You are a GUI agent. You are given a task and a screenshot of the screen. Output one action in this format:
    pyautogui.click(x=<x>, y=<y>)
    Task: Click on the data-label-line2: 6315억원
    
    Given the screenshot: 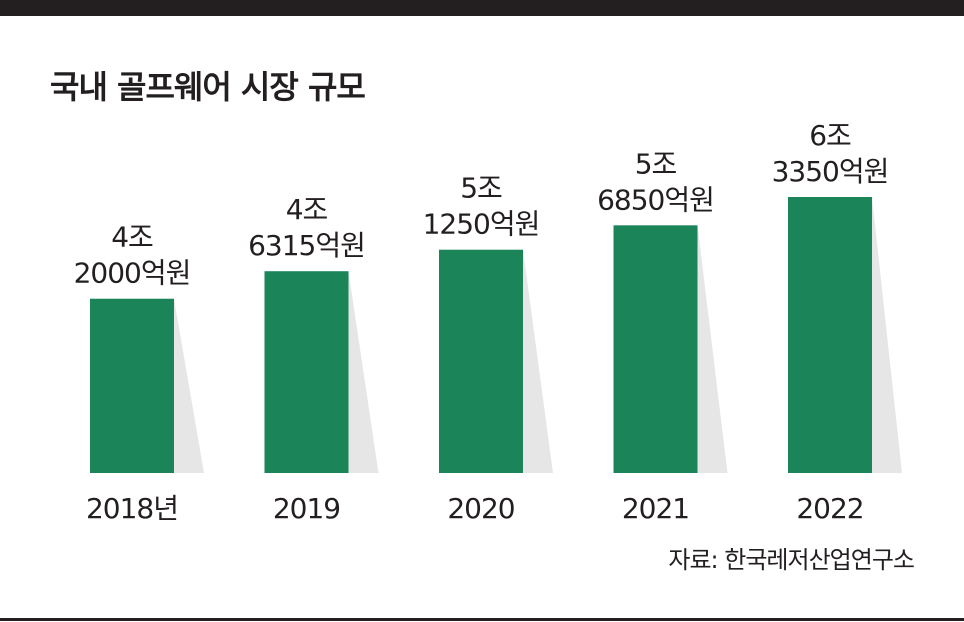 What is the action you would take?
    pyautogui.click(x=306, y=245)
    